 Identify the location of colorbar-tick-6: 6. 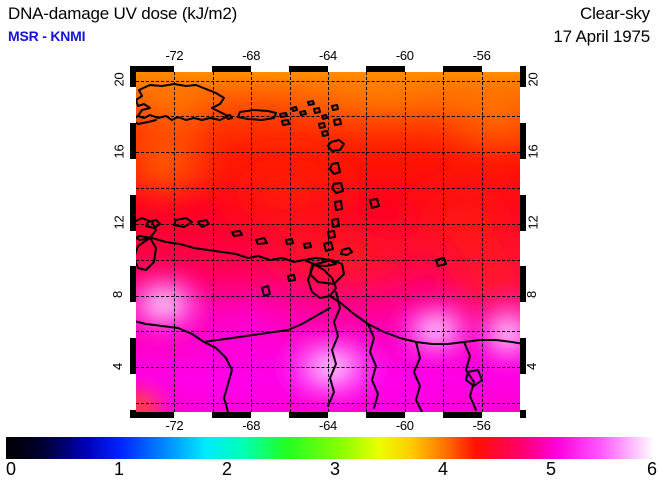
(652, 469).